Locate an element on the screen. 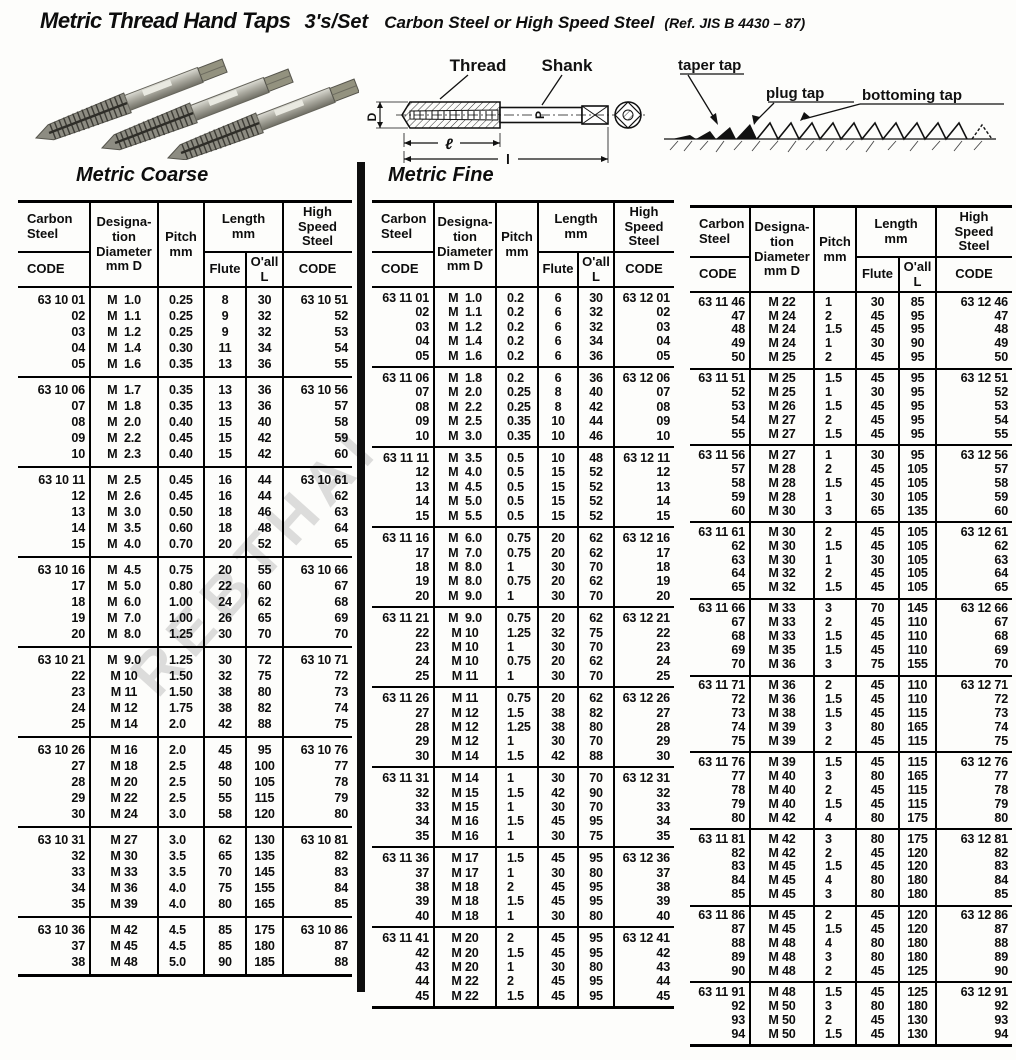 The width and height of the screenshot is (1016, 1060). desig-cell: M 36 is located at coordinates (782, 686).